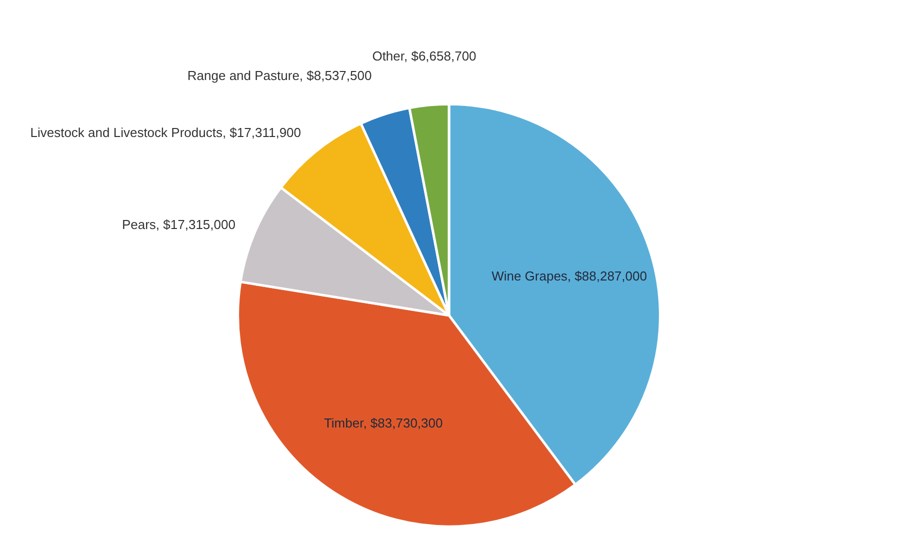  What do you see at coordinates (569, 276) in the screenshot?
I see `slice-label: Wine Grapes, $88,287,000` at bounding box center [569, 276].